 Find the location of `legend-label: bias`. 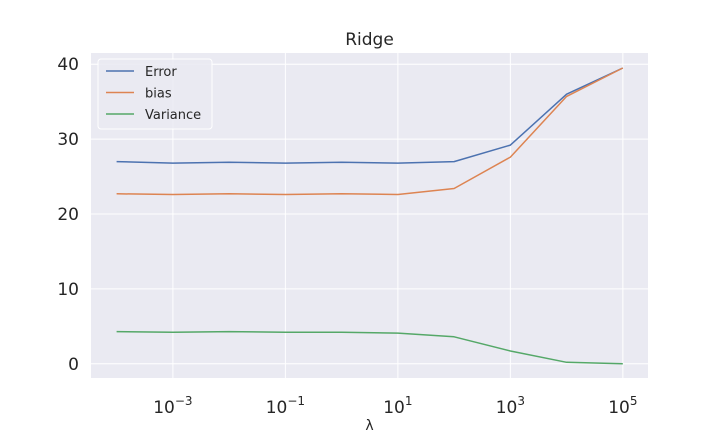

legend-label: bias is located at coordinates (158, 94).